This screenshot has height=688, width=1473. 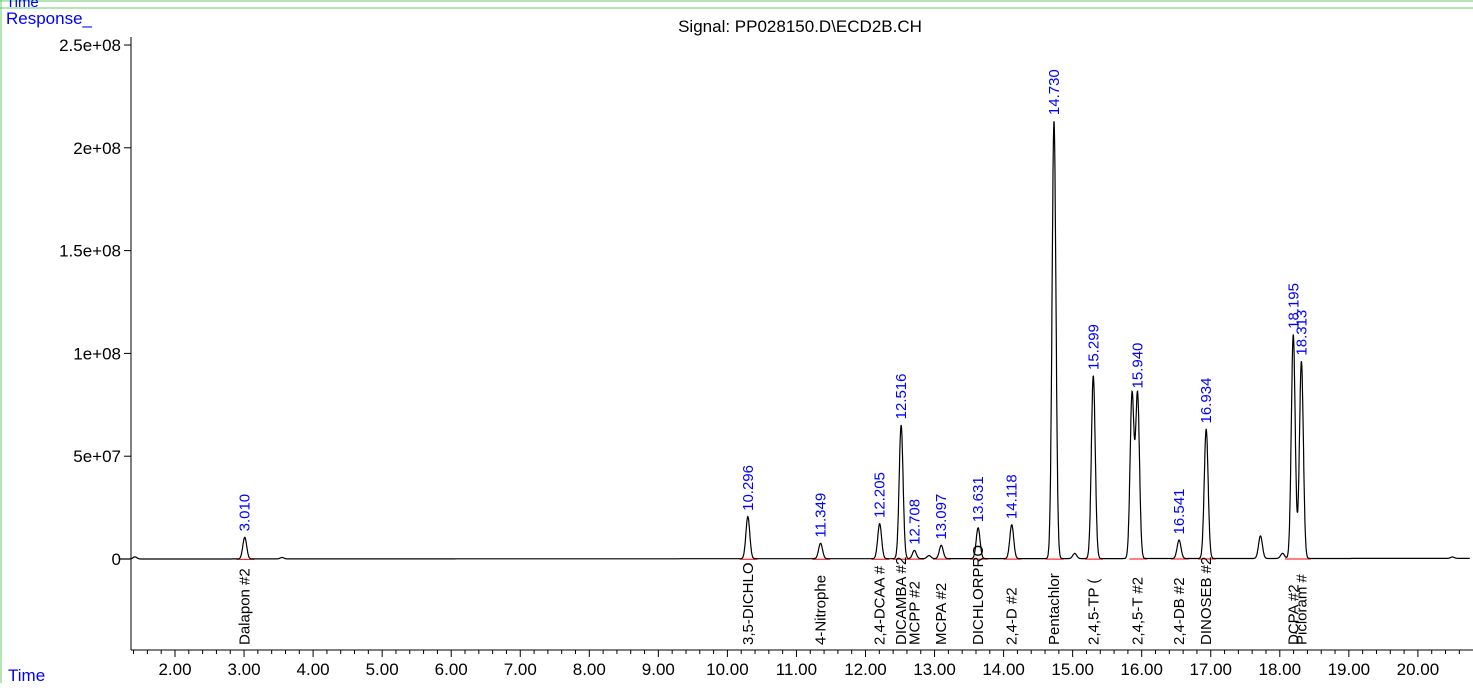 What do you see at coordinates (914, 613) in the screenshot?
I see `peak-compound-label: MCPP #2` at bounding box center [914, 613].